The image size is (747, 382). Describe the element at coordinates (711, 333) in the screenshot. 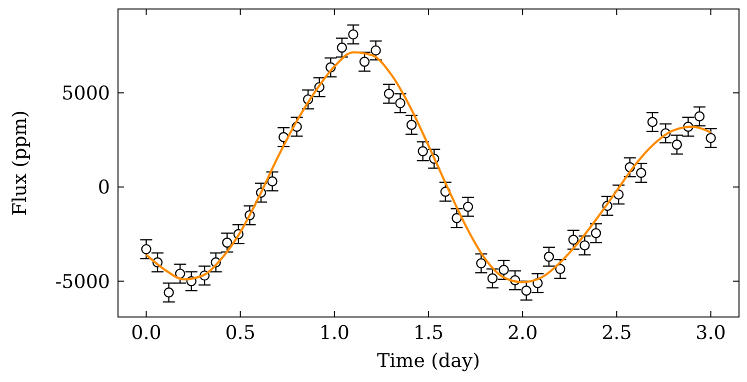

I see `x-tick-label: 3.0` at that location.